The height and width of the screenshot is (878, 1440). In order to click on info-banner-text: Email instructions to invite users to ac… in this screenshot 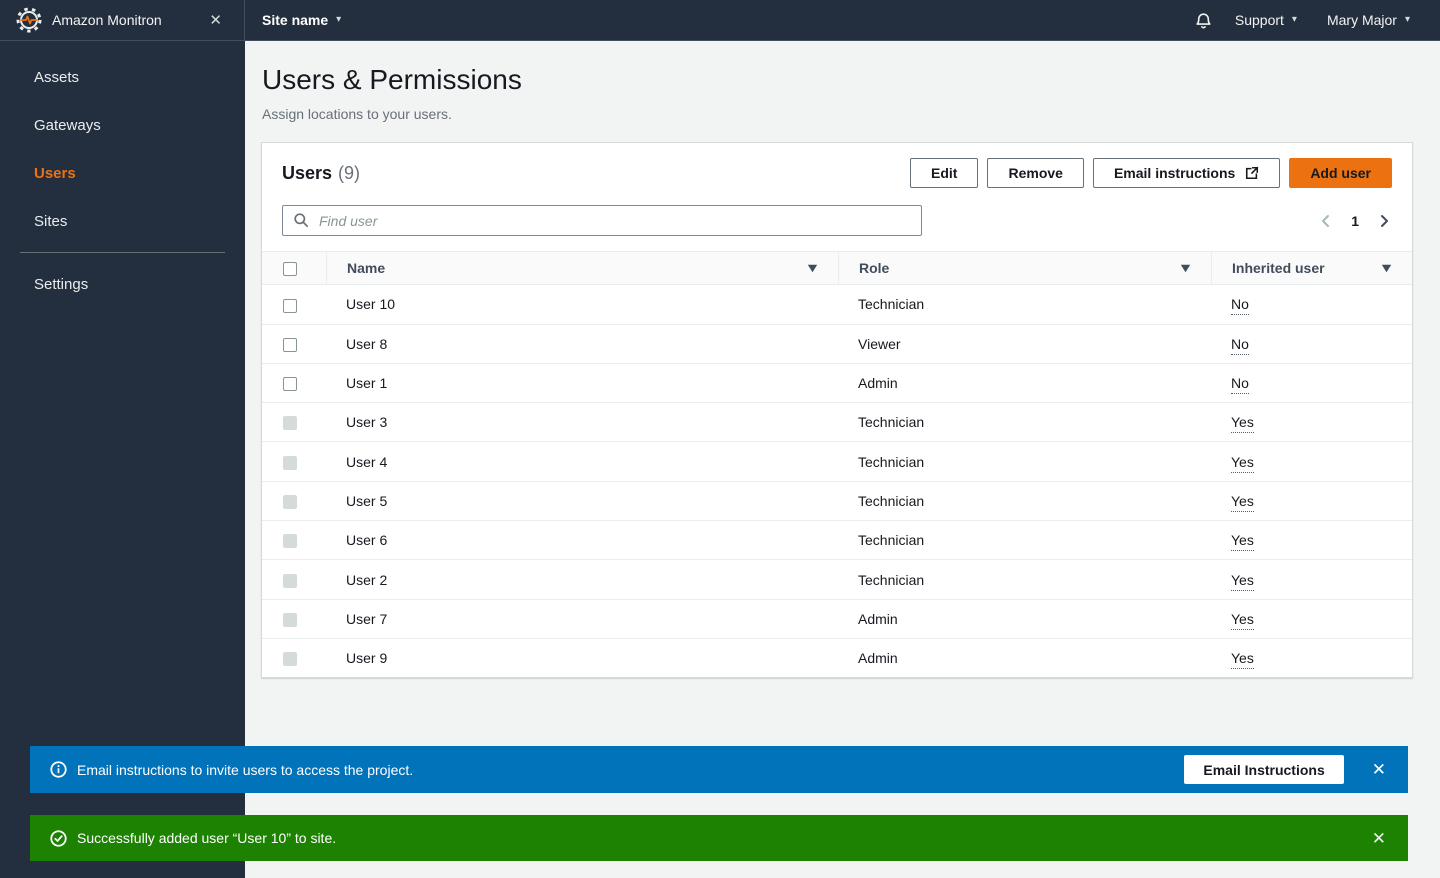, I will do `click(245, 769)`.